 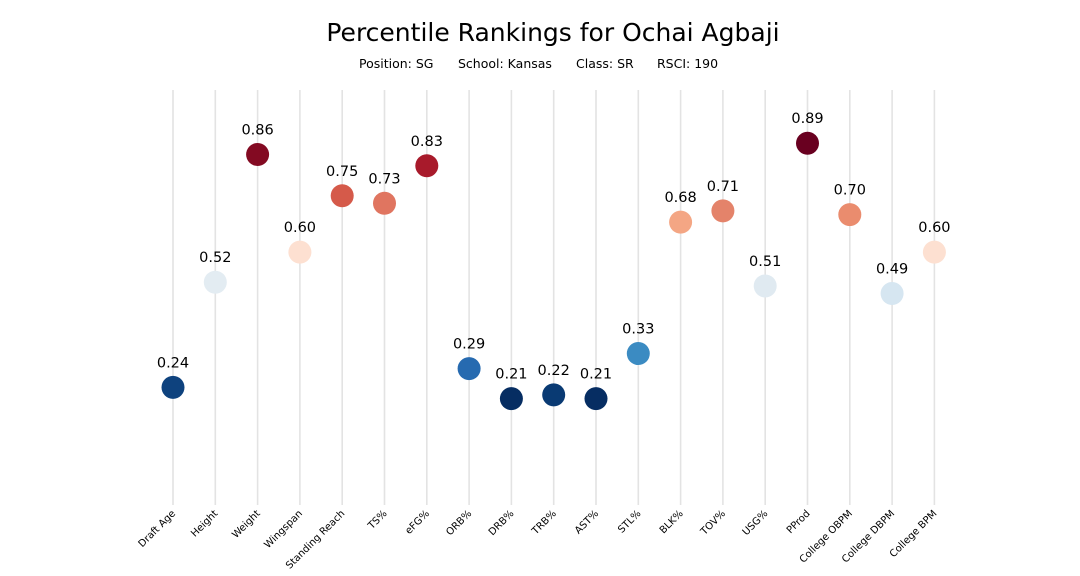 I want to click on point-weight, so click(x=258, y=154).